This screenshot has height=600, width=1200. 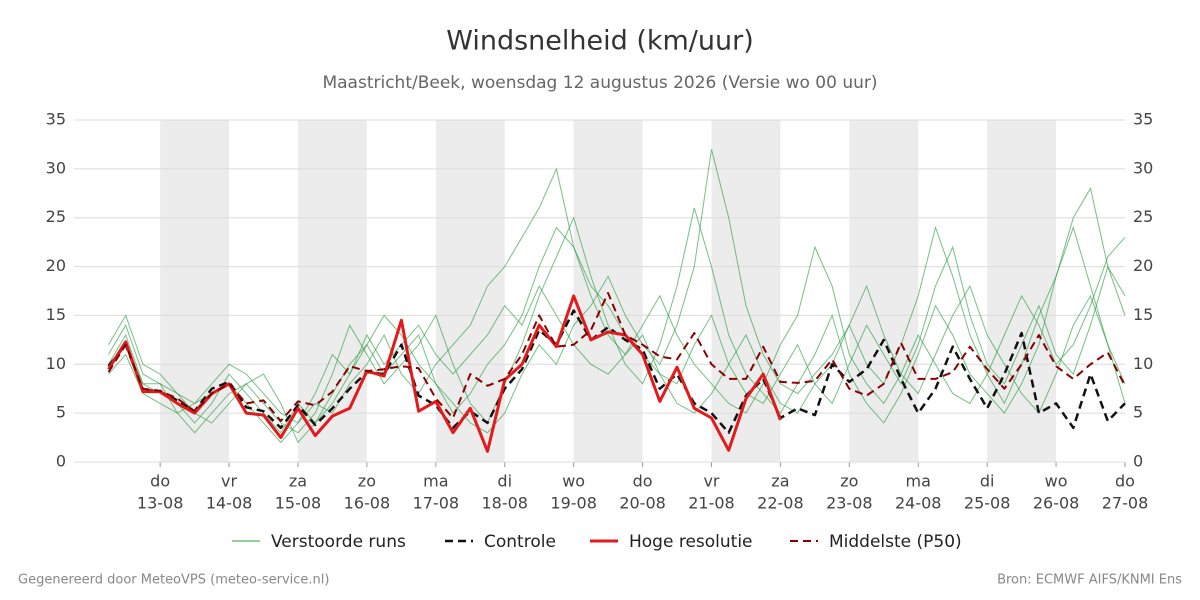 What do you see at coordinates (61, 412) in the screenshot?
I see `y-tick-label: 5` at bounding box center [61, 412].